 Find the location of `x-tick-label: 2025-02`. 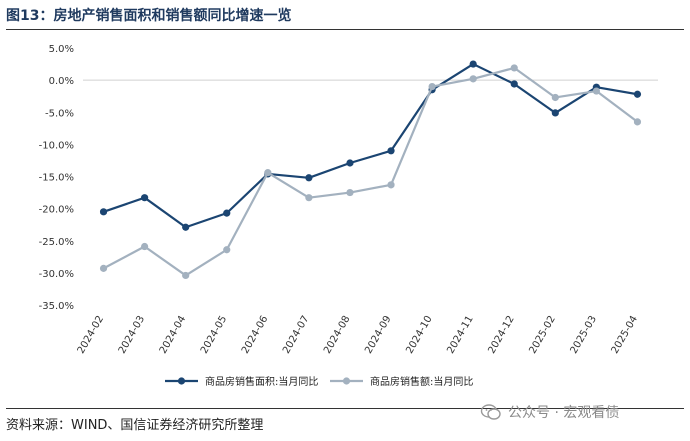

x-tick-label: 2025-02 is located at coordinates (542, 335).